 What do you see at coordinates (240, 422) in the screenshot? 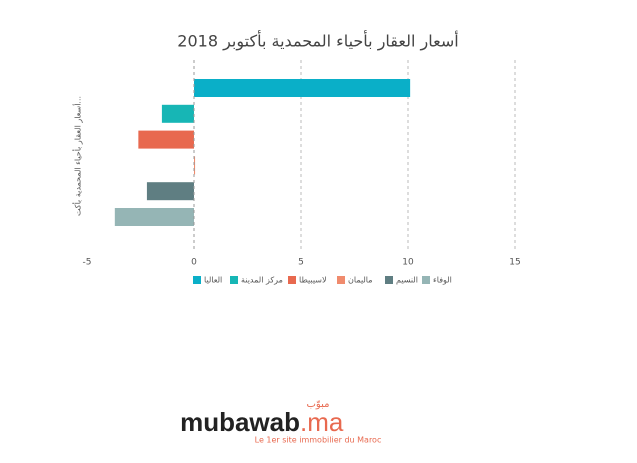
I see `logo-brand: mubawab` at bounding box center [240, 422].